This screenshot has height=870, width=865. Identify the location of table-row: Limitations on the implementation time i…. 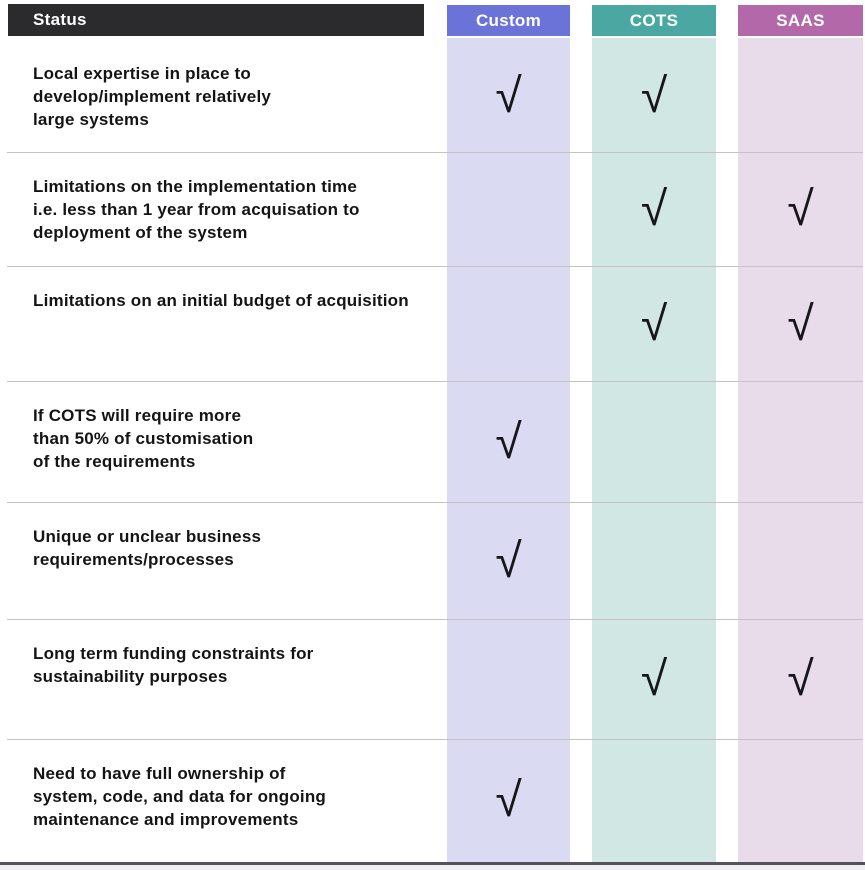
(432, 210).